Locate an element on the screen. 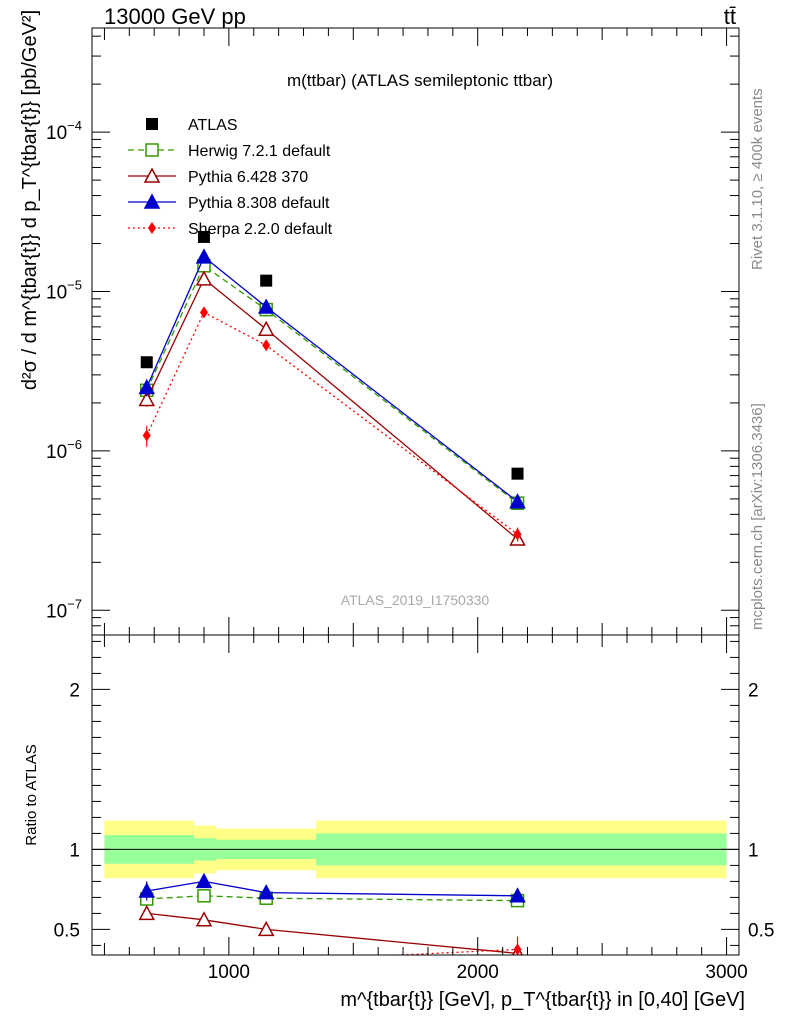  ratio-y-tick-label-right: 0.5 is located at coordinates (761, 930).